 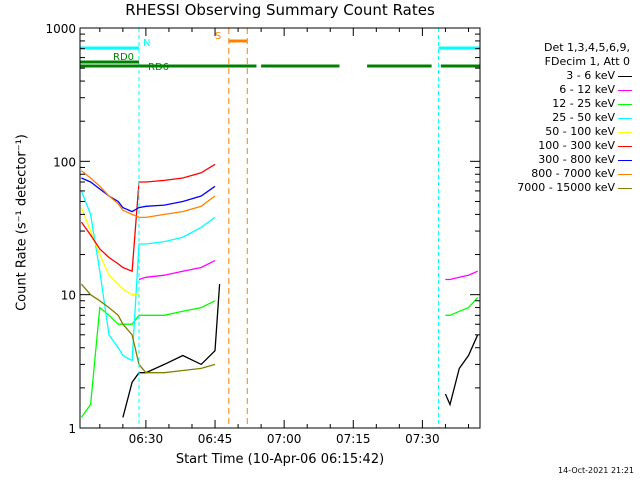 I want to click on flag-label-s: S, so click(x=218, y=36).